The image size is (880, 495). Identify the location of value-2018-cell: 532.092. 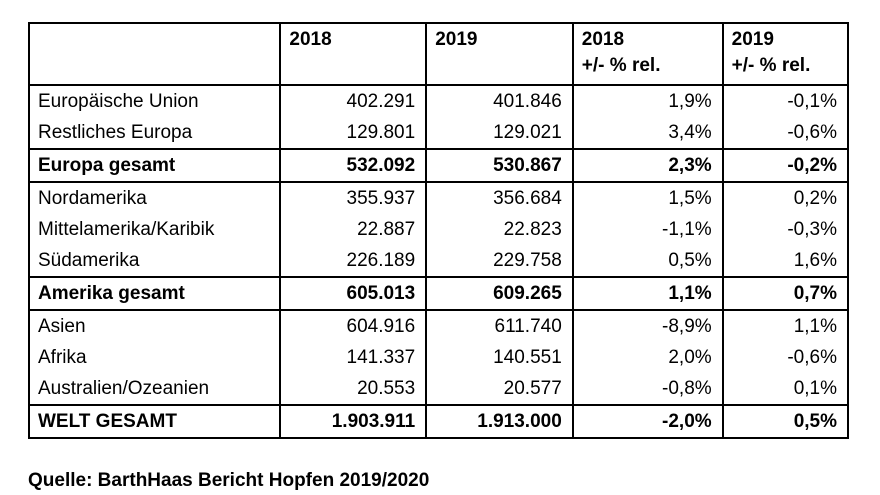
(353, 165).